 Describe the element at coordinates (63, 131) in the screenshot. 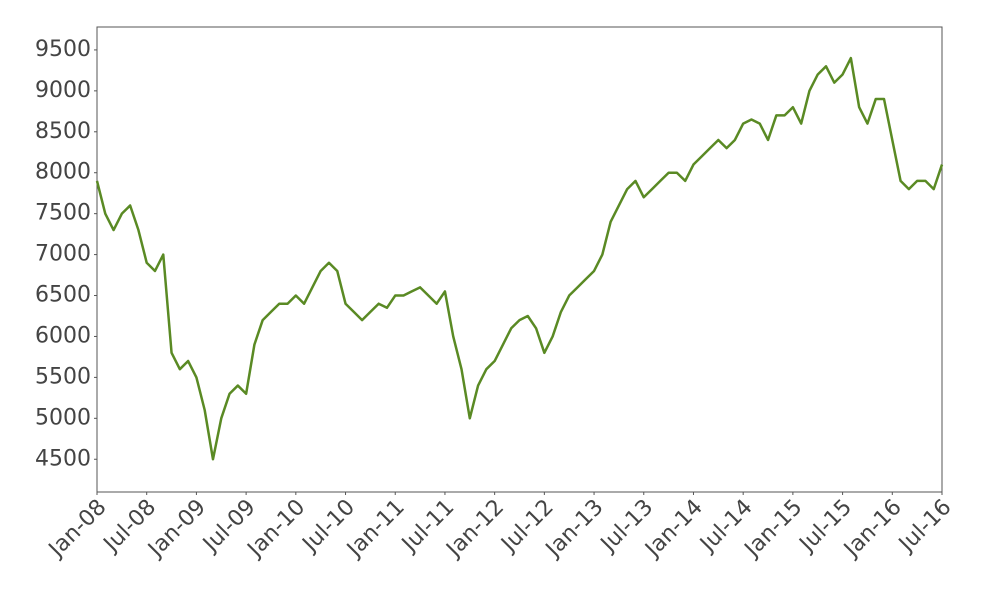

I see `y-tick-label: 8500` at that location.